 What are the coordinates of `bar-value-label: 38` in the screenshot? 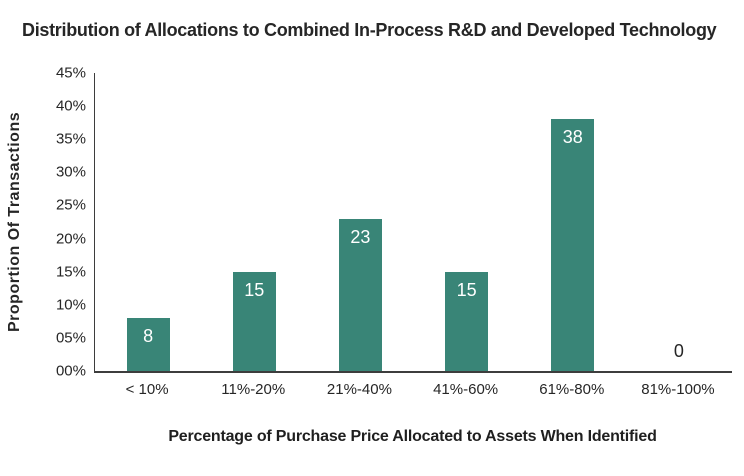 It's located at (572, 137).